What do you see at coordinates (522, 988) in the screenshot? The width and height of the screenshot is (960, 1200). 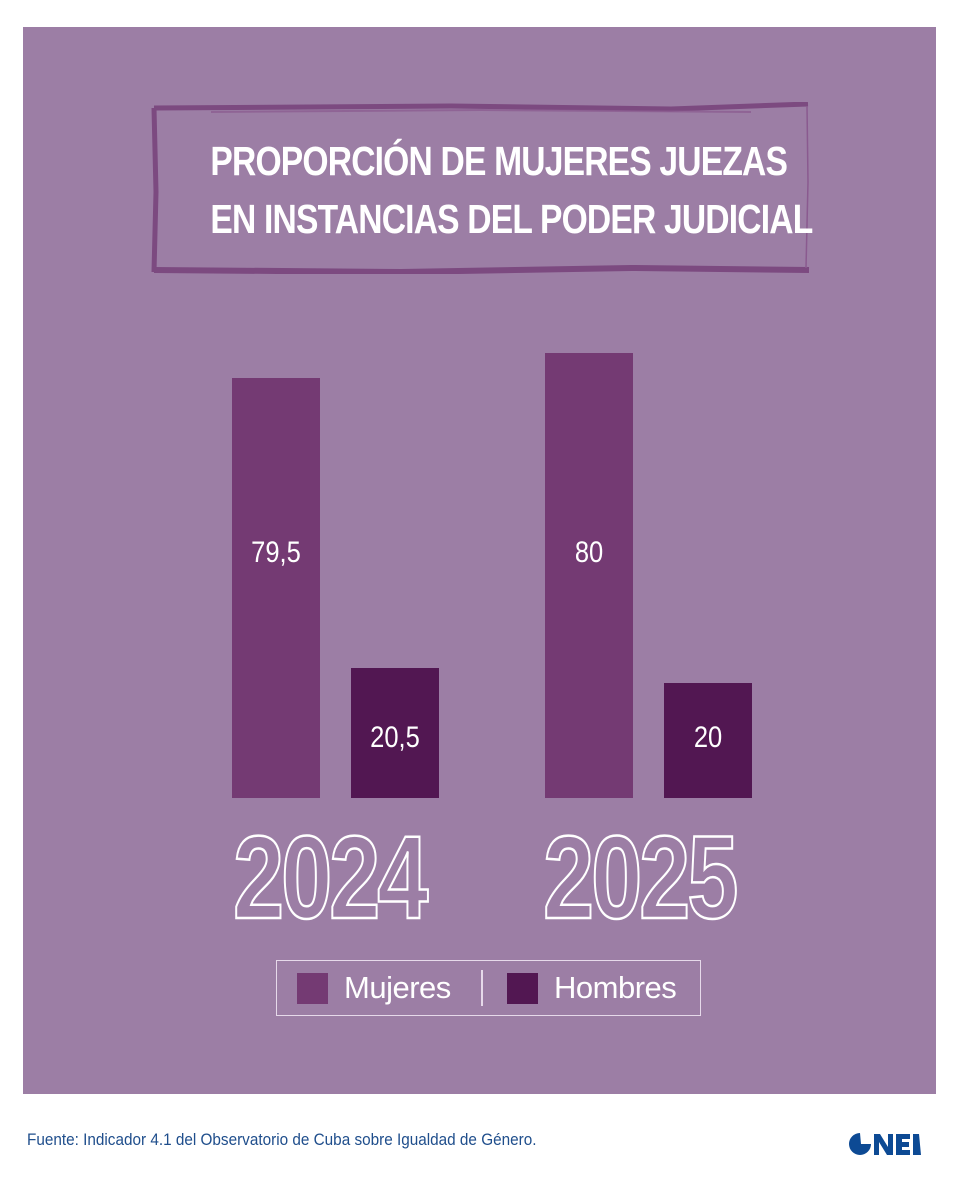 I see `swatch-hombres` at bounding box center [522, 988].